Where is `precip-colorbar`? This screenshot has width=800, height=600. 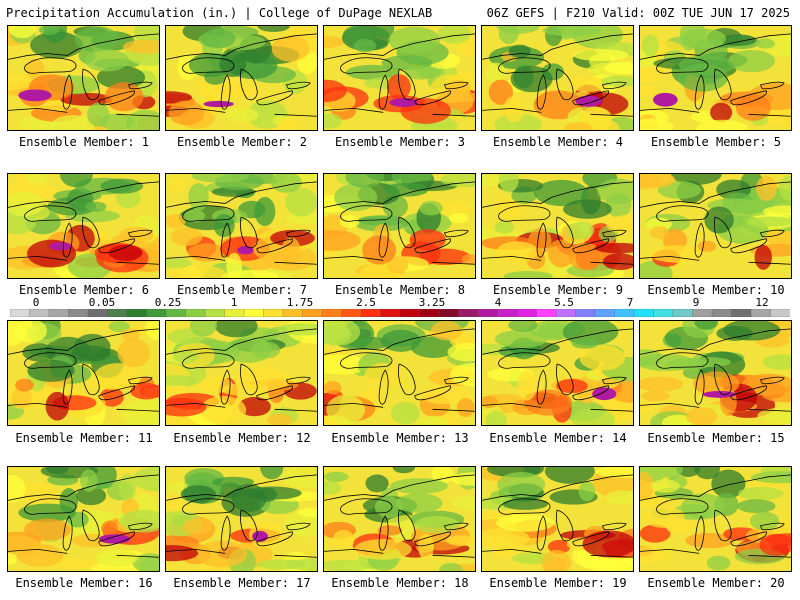 precip-colorbar is located at coordinates (400, 313).